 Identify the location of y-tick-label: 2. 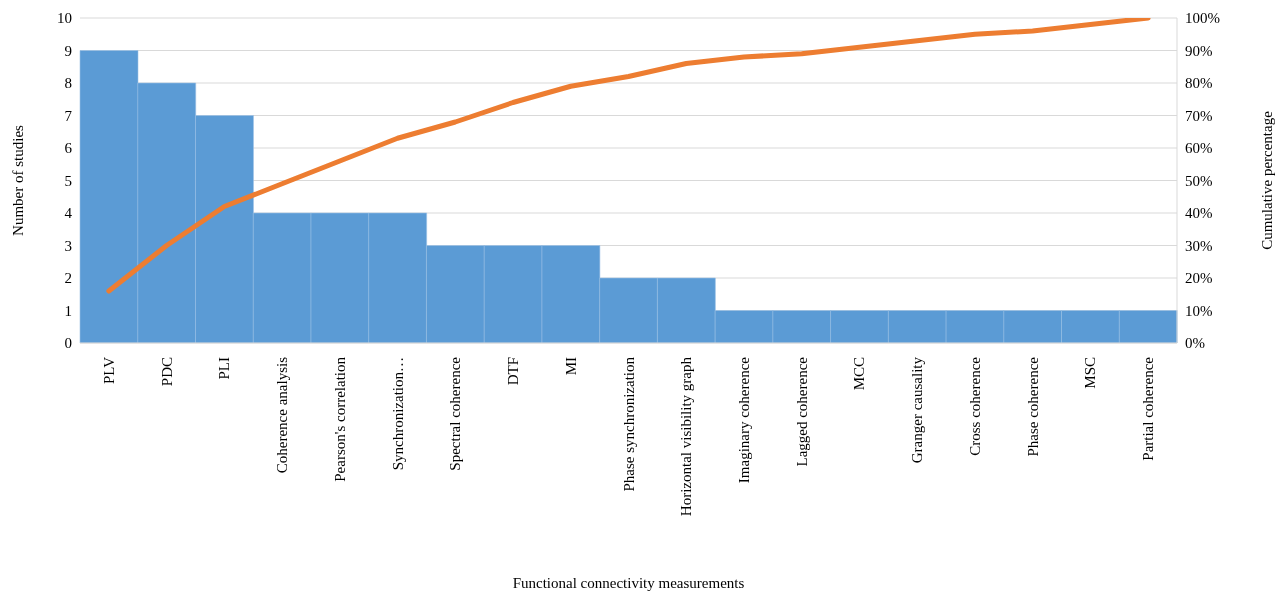
(68, 278).